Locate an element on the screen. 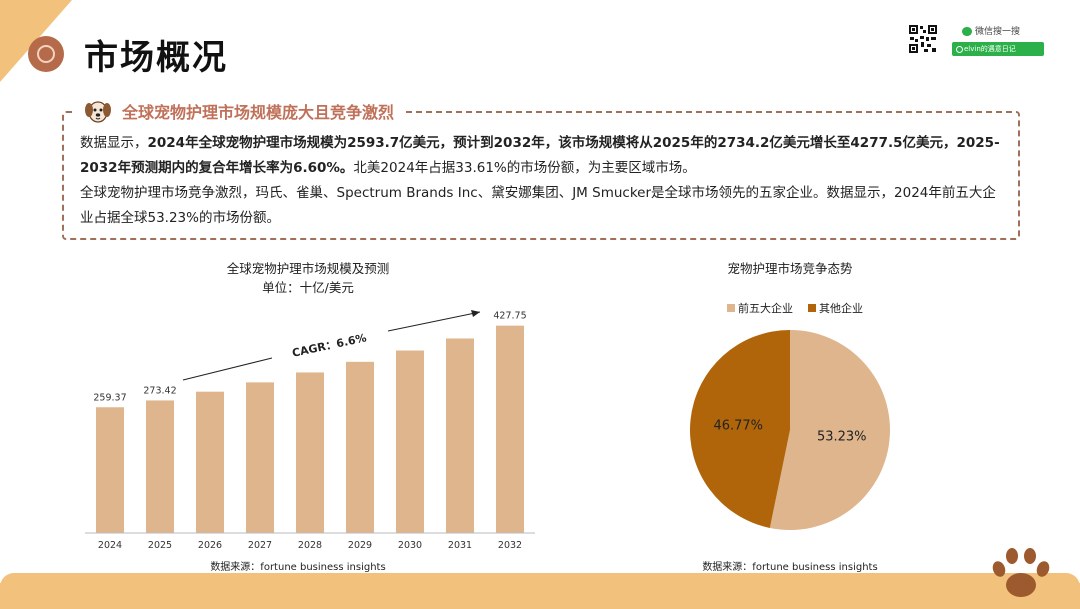 The image size is (1080, 609). cagr-label: CAGR：6.6% is located at coordinates (329, 345).